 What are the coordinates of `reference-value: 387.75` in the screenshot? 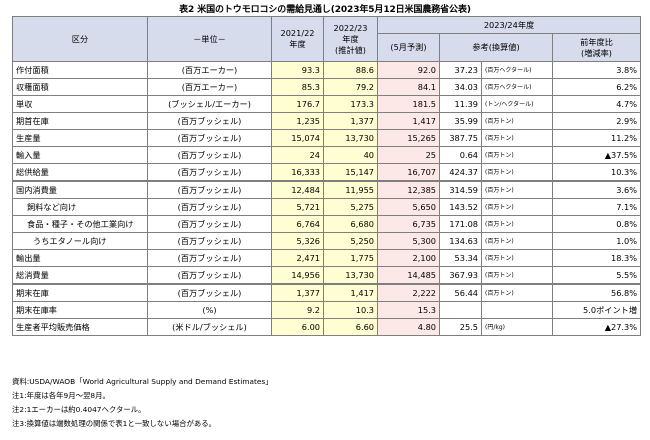 It's located at (460, 138).